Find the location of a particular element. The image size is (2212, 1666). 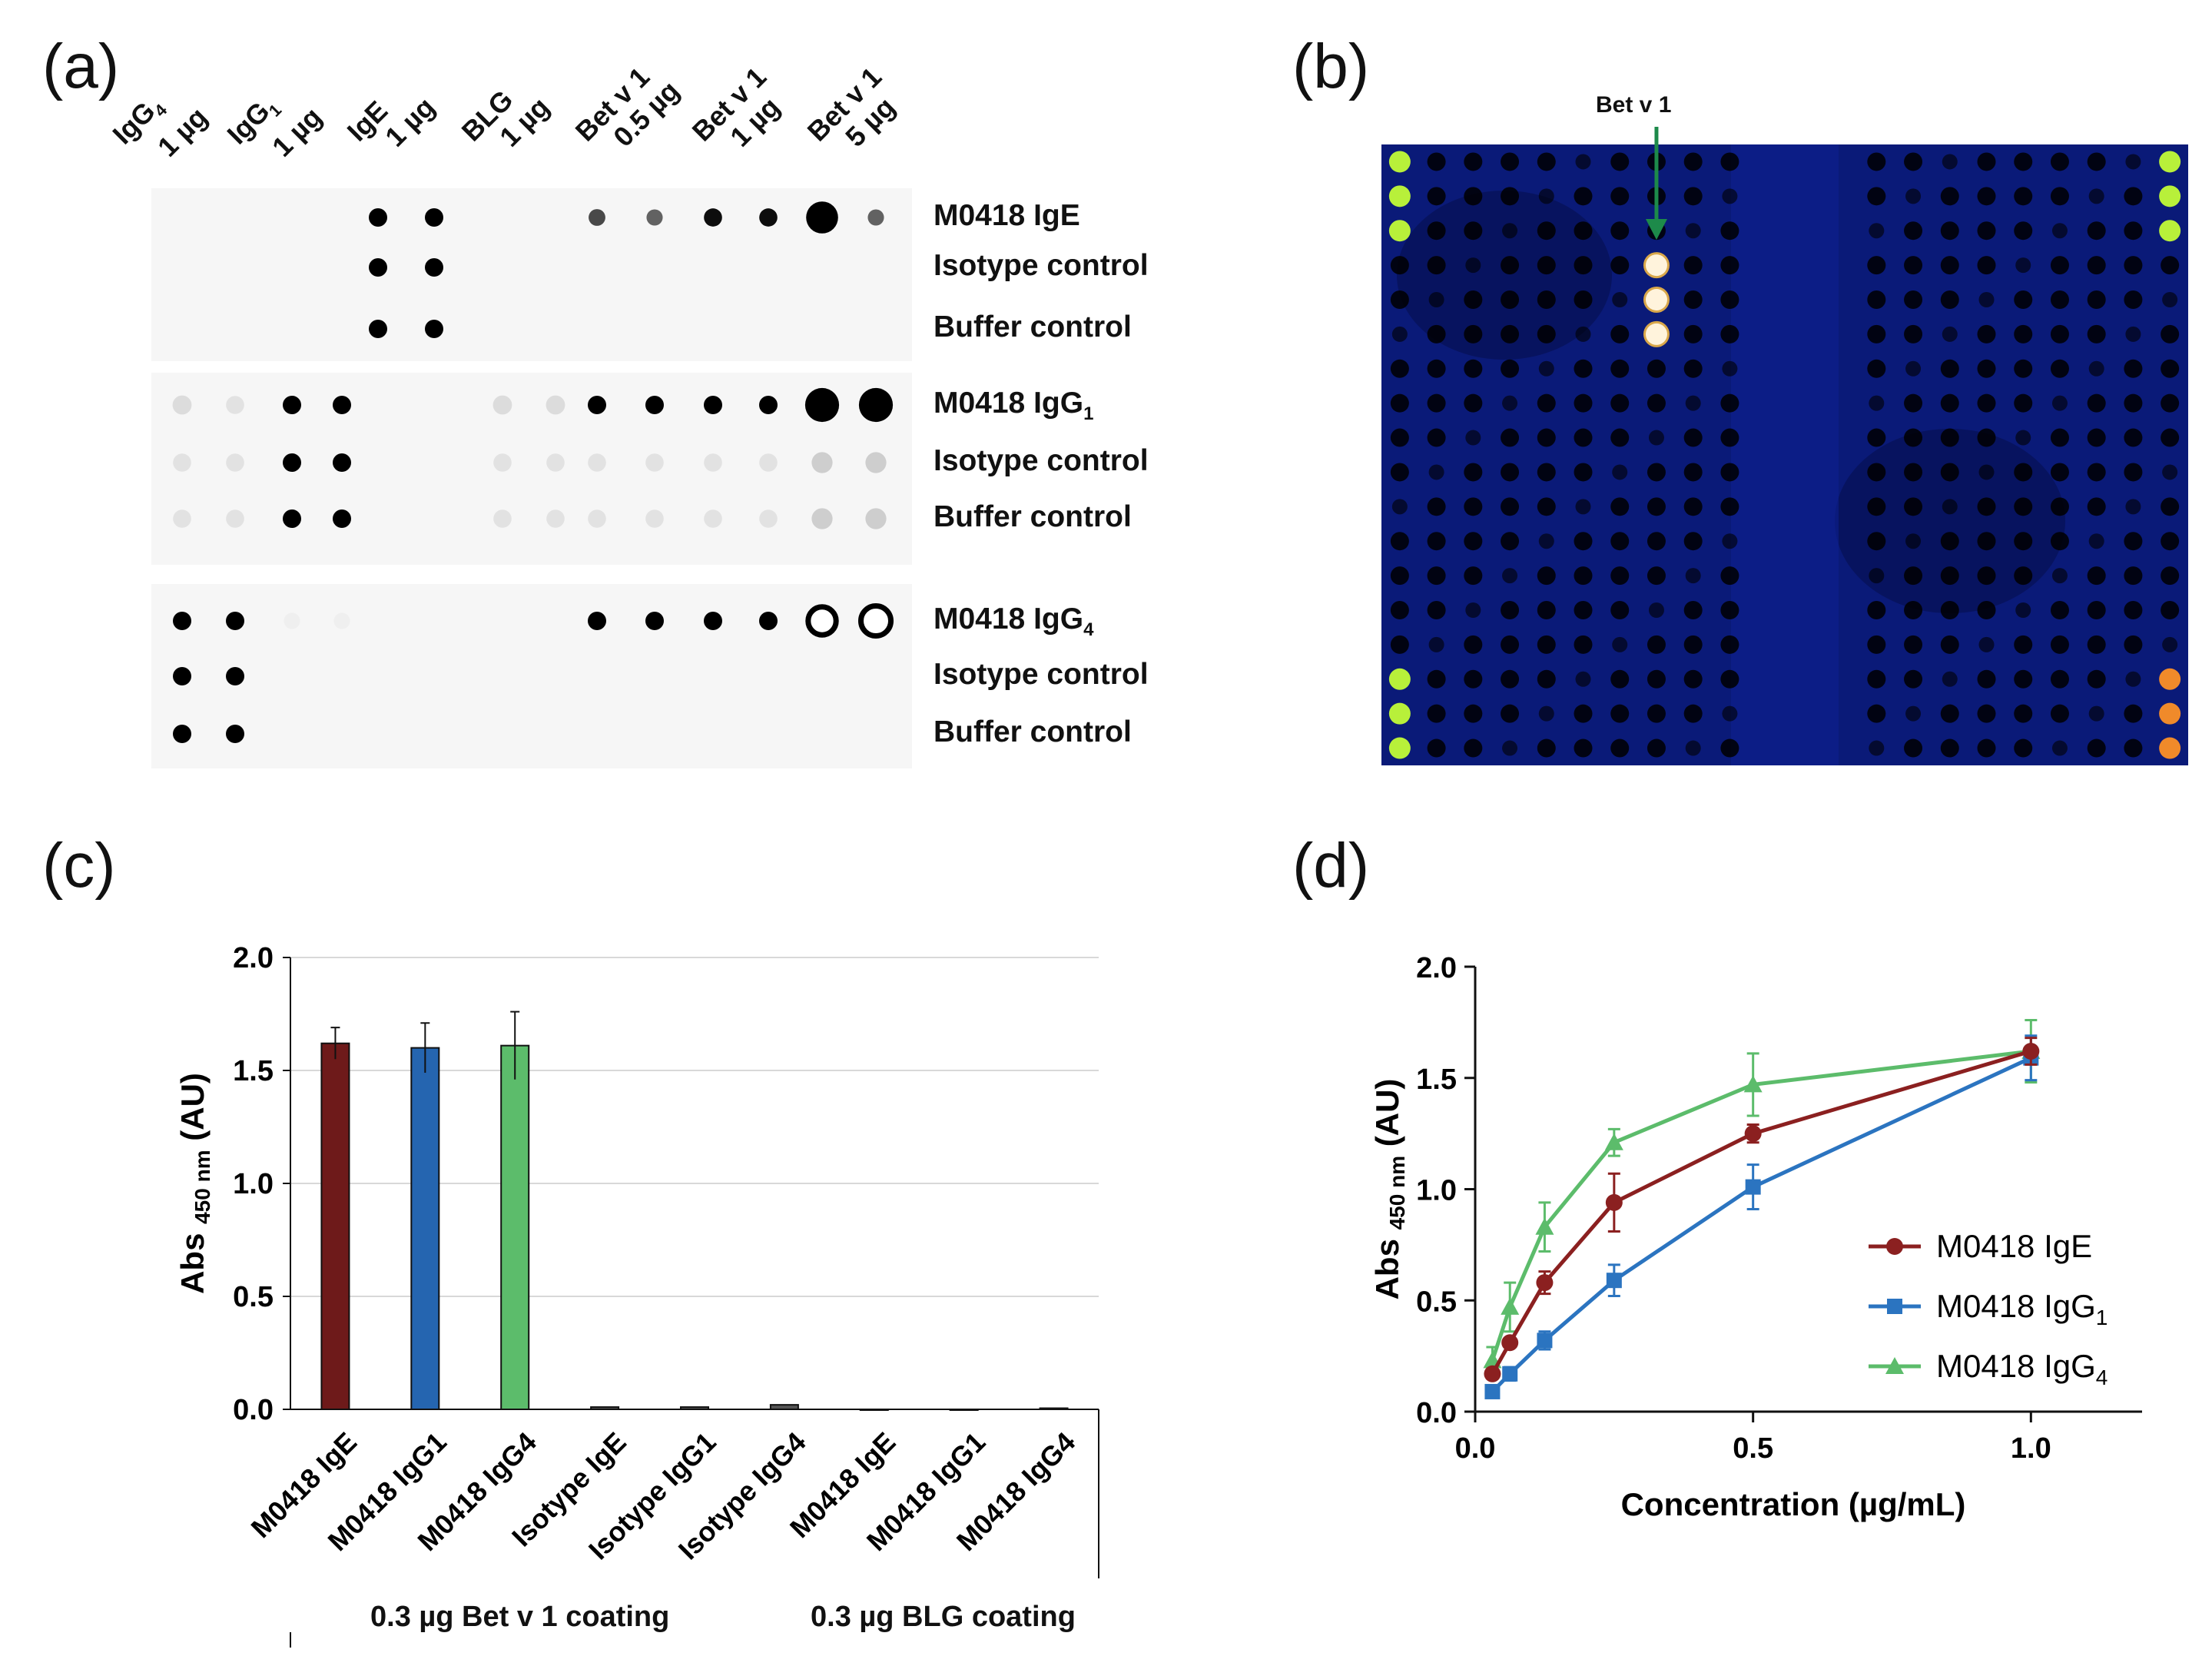

group-label-bet-v-1: 0.3 µg Bet v 1 coating is located at coordinates (520, 1617).